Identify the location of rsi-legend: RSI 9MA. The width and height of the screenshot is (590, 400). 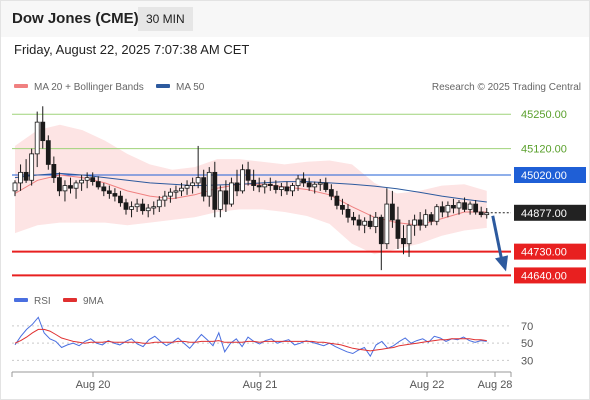
(59, 301).